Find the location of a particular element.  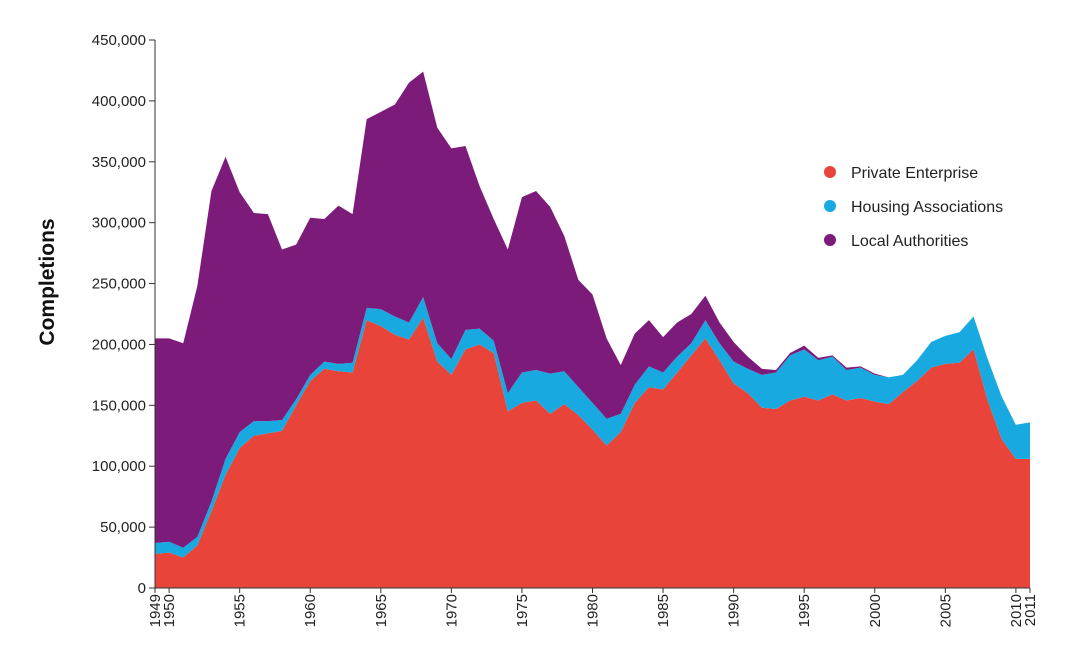

y-tick-label: 150,000 is located at coordinates (119, 405).